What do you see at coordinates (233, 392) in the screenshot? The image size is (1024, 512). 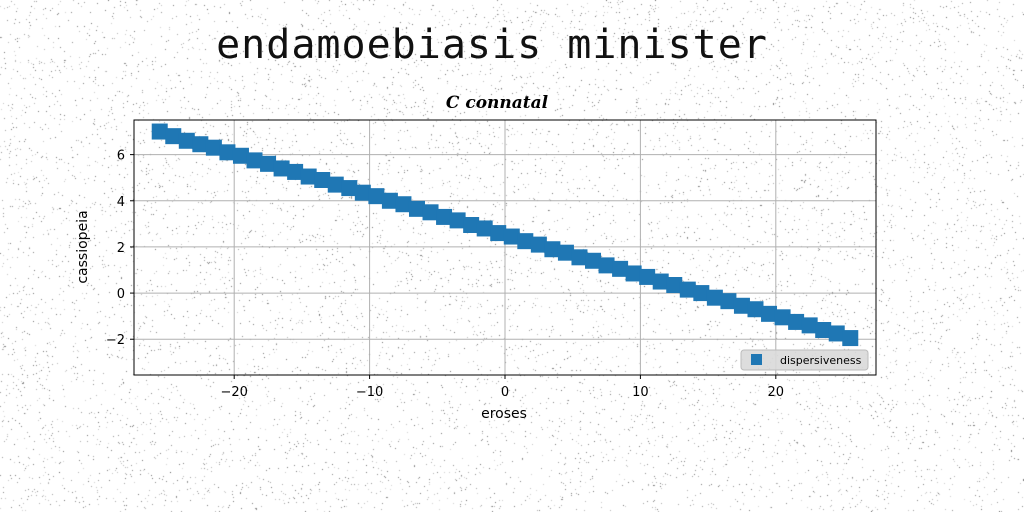 I see `x-tick-label: −20` at bounding box center [233, 392].